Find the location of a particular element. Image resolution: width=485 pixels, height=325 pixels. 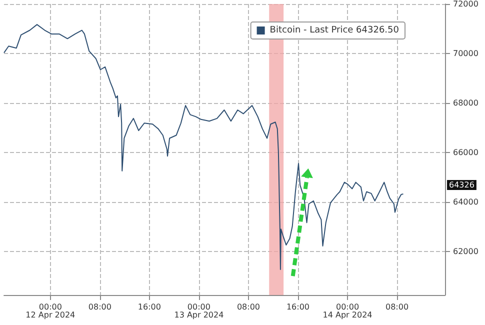

y-tick-label: 70000 is located at coordinates (465, 53).